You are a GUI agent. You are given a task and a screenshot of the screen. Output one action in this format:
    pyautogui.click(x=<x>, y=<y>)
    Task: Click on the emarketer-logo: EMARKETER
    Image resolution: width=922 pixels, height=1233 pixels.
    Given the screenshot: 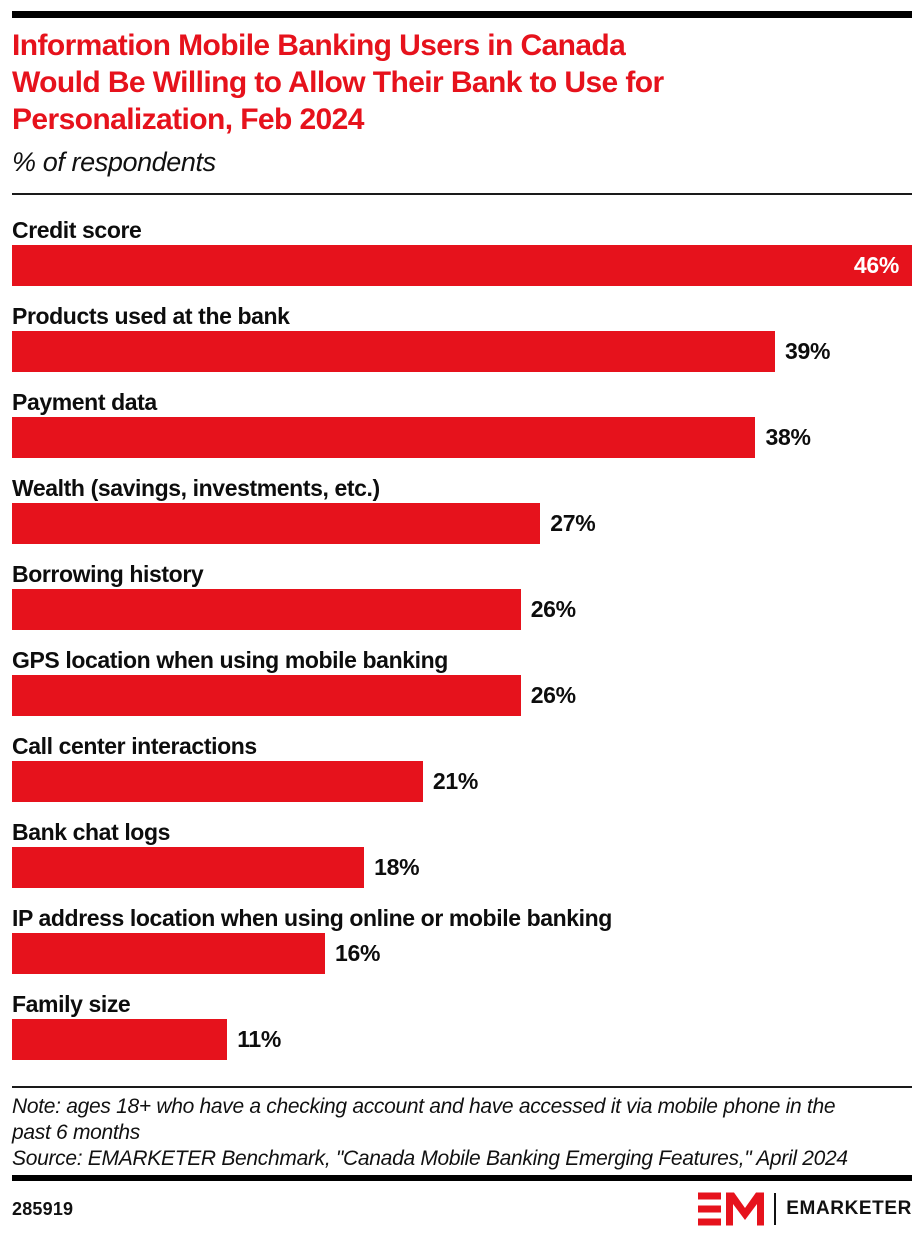 What is the action you would take?
    pyautogui.click(x=805, y=1209)
    